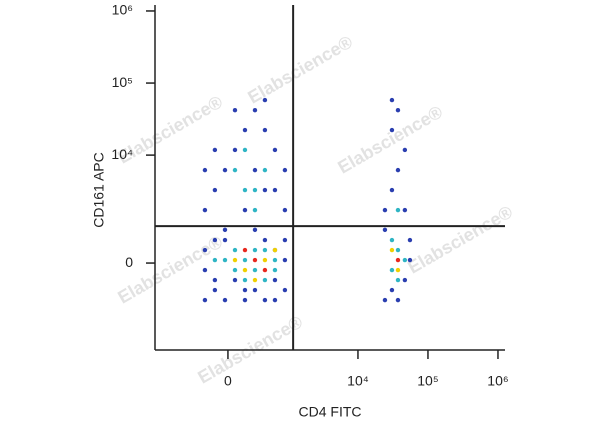 The width and height of the screenshot is (600, 432). I want to click on x-tick-label: 10⁴, so click(358, 381).